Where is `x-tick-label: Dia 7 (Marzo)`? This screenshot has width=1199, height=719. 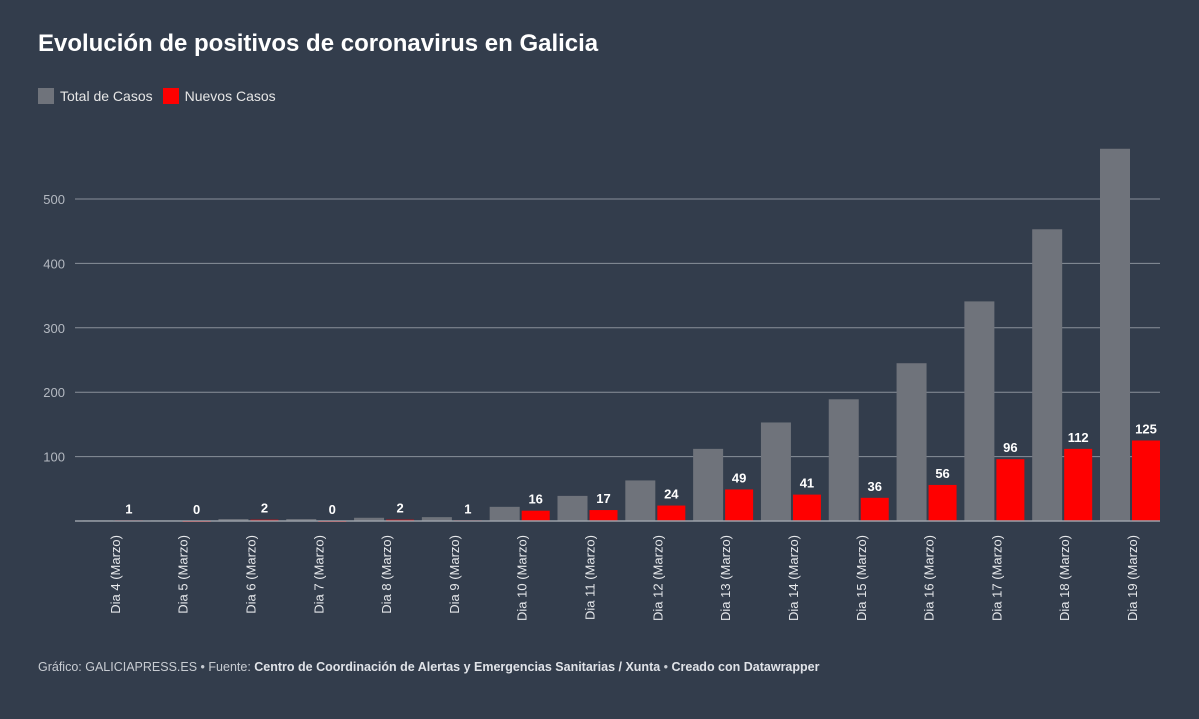 x-tick-label: Dia 7 (Marzo) is located at coordinates (318, 574).